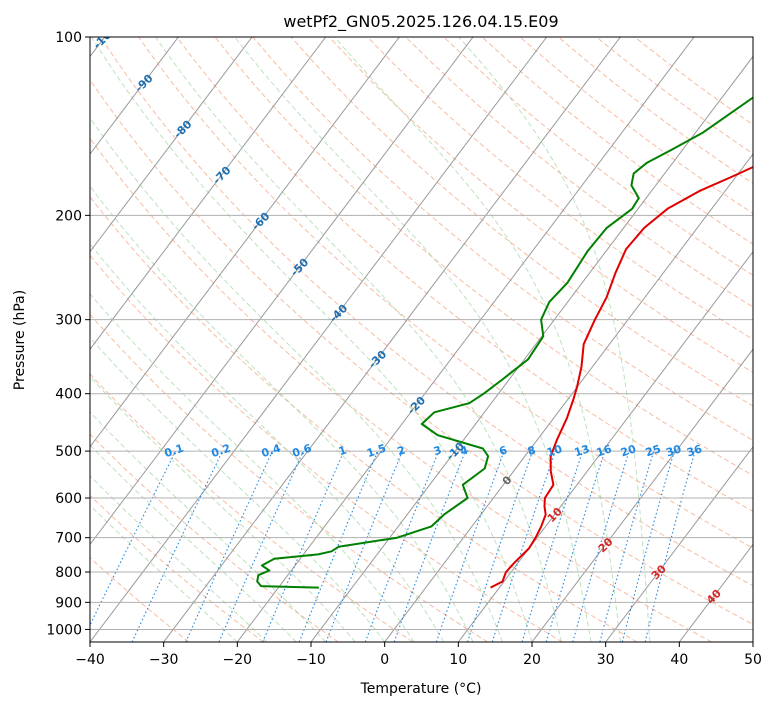 Image resolution: width=775 pixels, height=708 pixels. Describe the element at coordinates (694, 450) in the screenshot. I see `mixing-ratio-label: 36` at that location.